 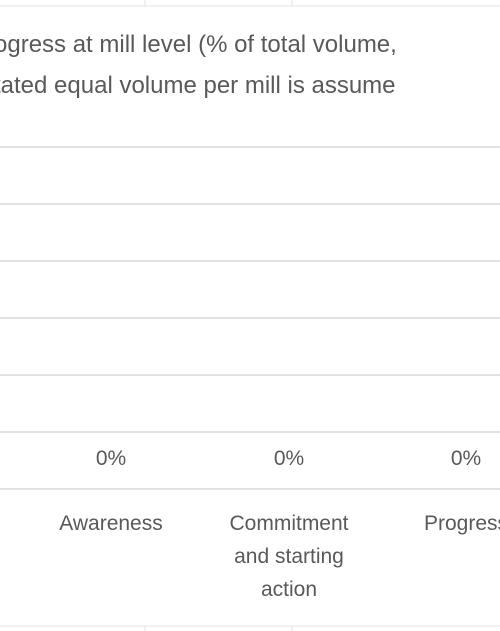 What do you see at coordinates (111, 523) in the screenshot?
I see `category-label: Awareness` at bounding box center [111, 523].